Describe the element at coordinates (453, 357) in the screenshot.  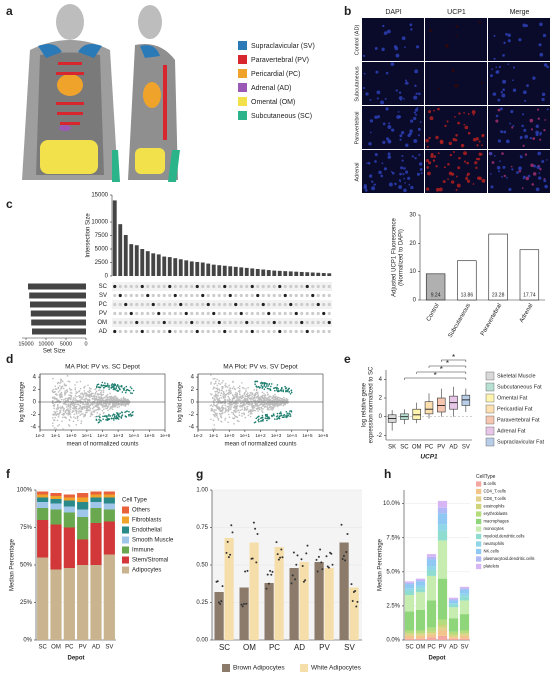
I see `annotation: *` at that location.